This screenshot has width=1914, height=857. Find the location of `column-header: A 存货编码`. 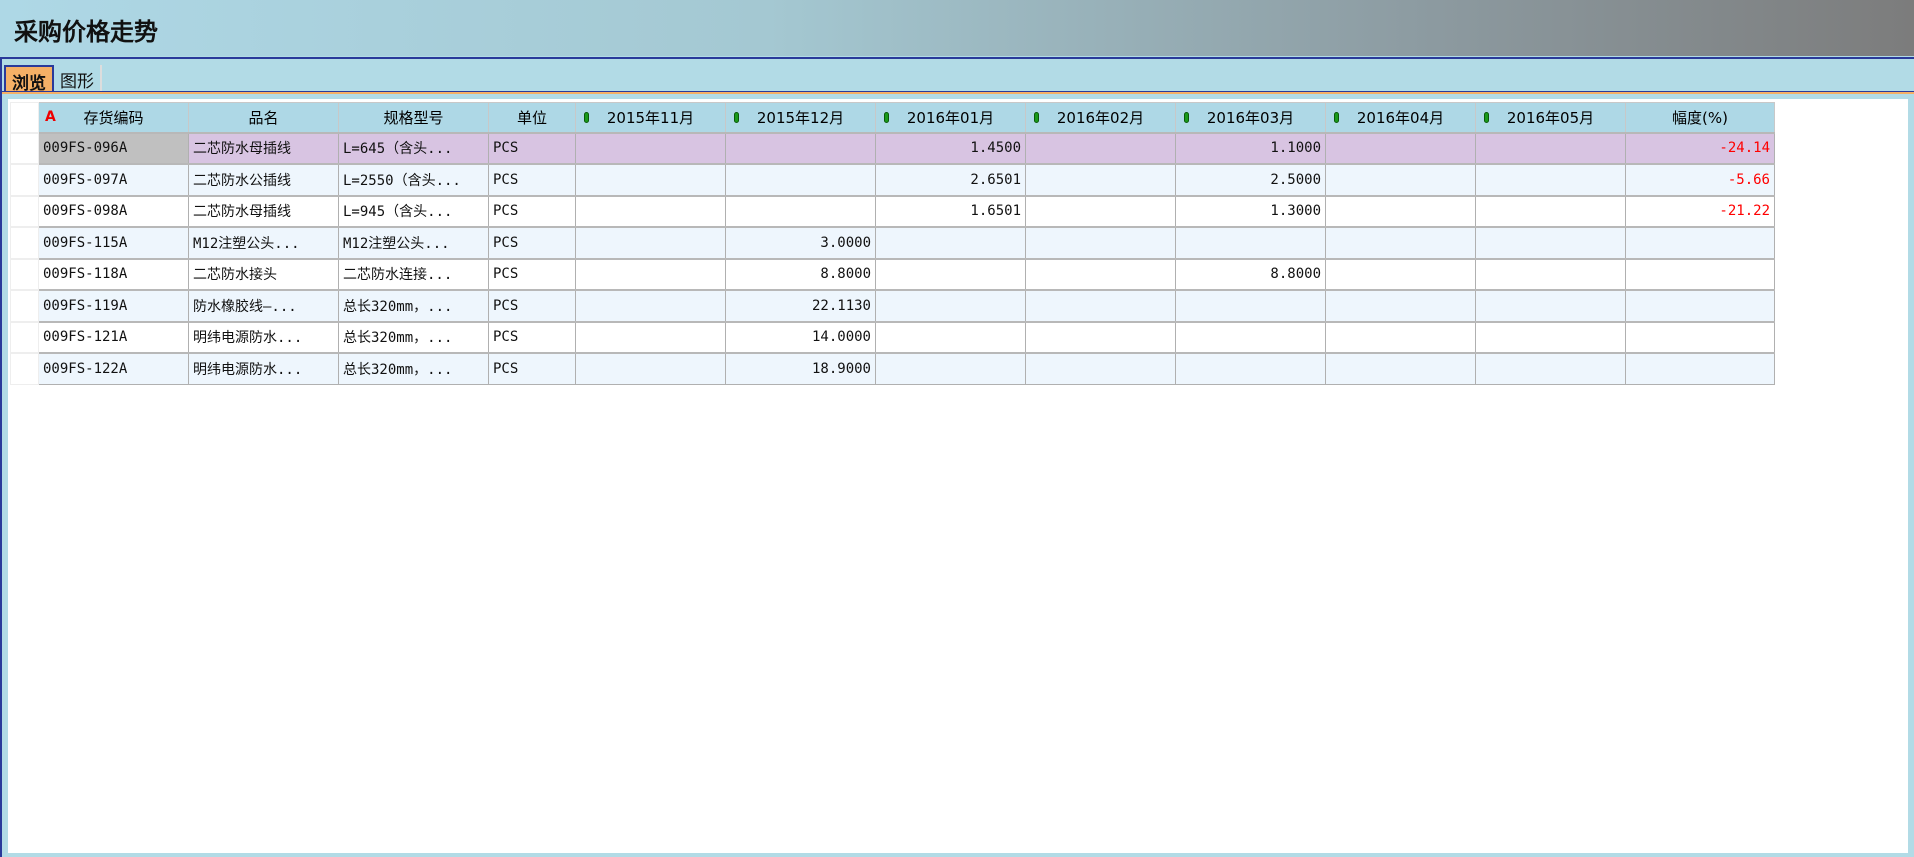

column-header: A 存货编码 is located at coordinates (113, 118).